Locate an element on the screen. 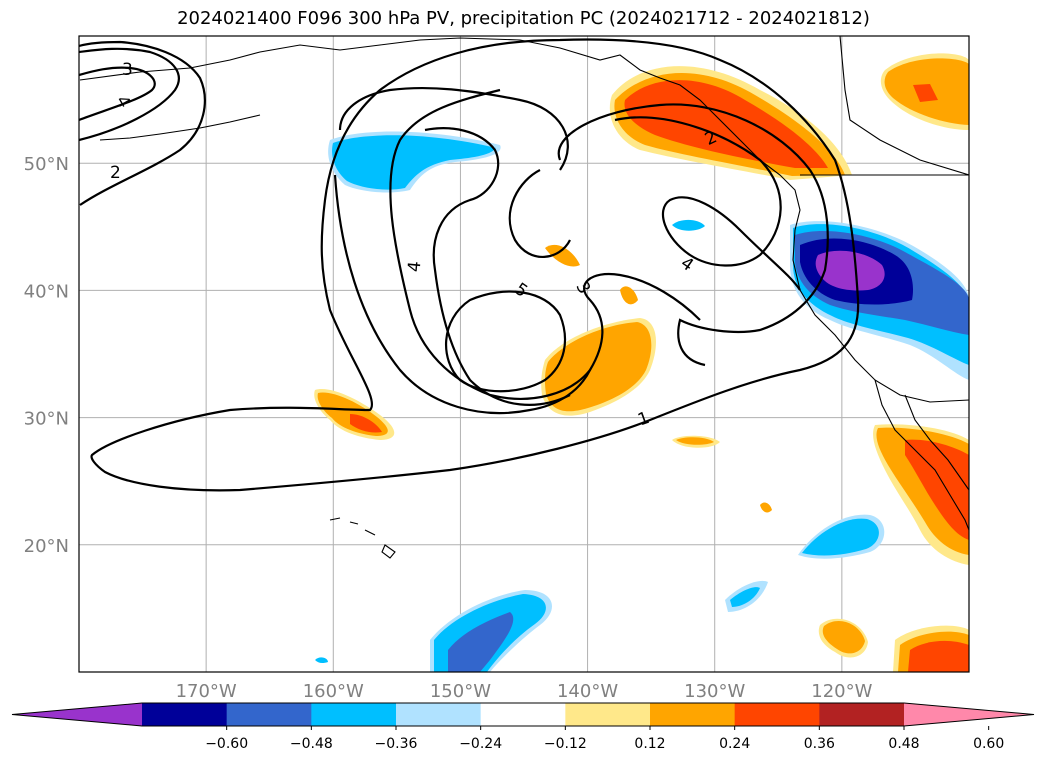 This screenshot has height=765, width=1047. latitude-tick-label: 40°N is located at coordinates (46, 291).